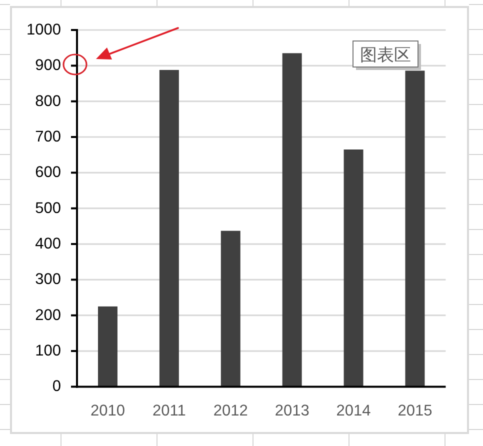  I want to click on y-tick-label: 800, so click(48, 101).